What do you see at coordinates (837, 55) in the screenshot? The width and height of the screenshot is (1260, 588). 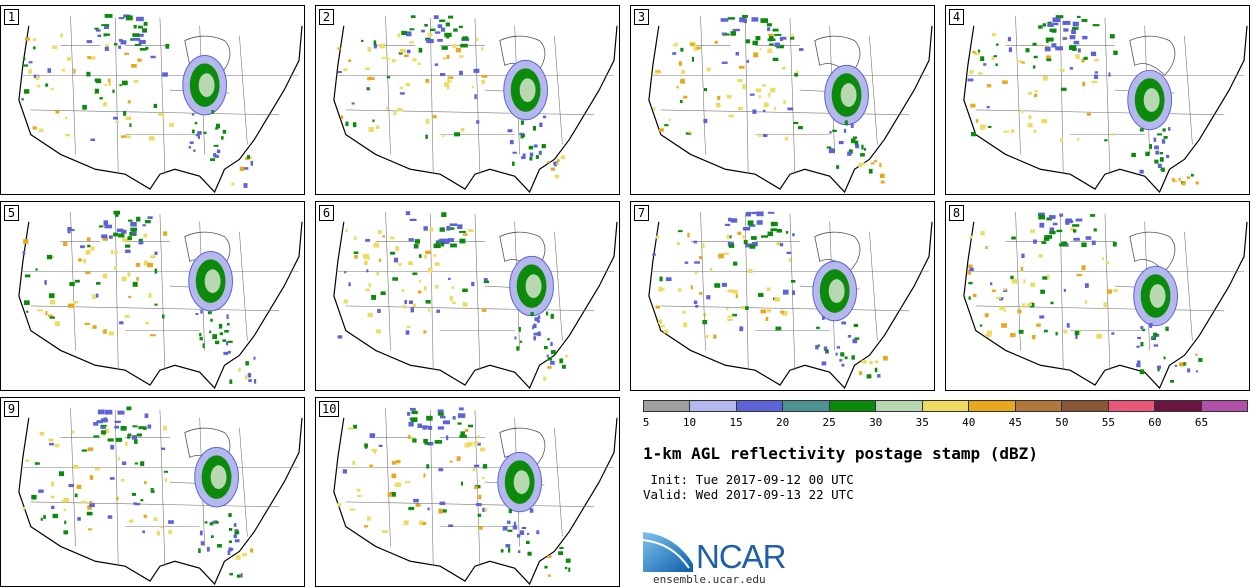 I see `great-lakes-outline` at bounding box center [837, 55].